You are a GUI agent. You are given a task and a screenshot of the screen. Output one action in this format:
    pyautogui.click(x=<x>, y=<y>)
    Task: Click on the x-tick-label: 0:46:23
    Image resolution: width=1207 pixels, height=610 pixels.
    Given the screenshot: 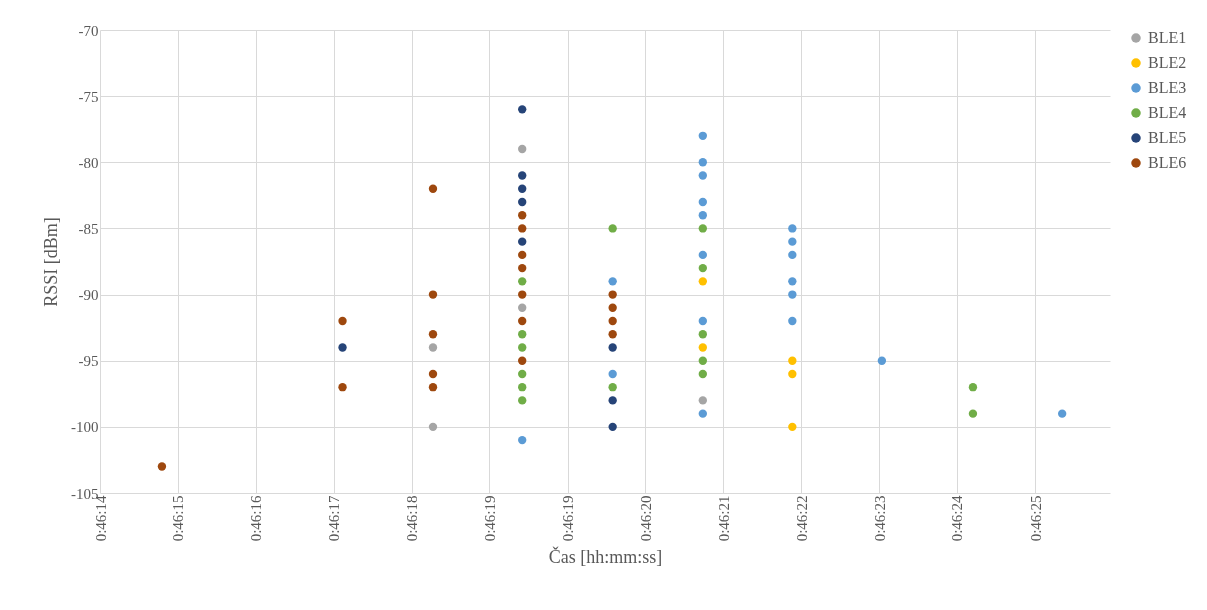 What is the action you would take?
    pyautogui.click(x=879, y=518)
    